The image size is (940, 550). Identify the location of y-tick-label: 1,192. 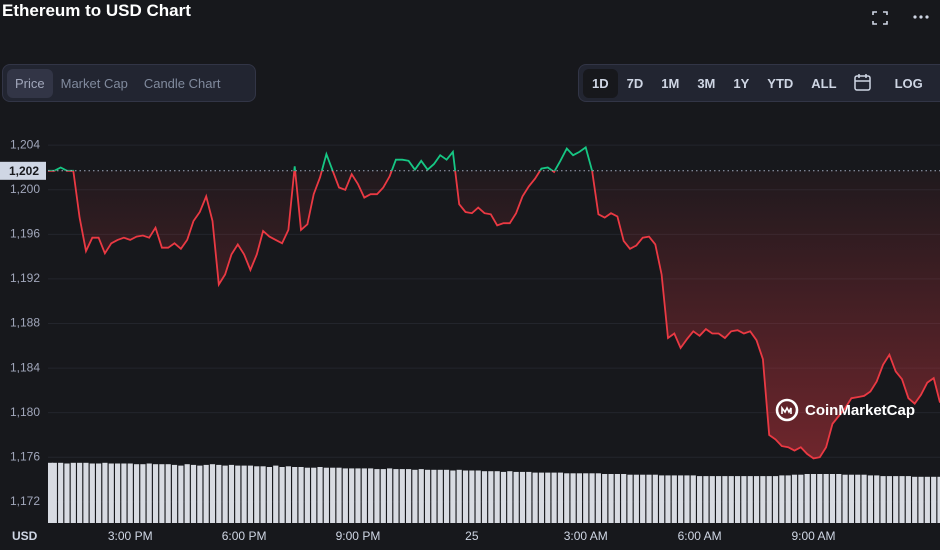
(25, 278).